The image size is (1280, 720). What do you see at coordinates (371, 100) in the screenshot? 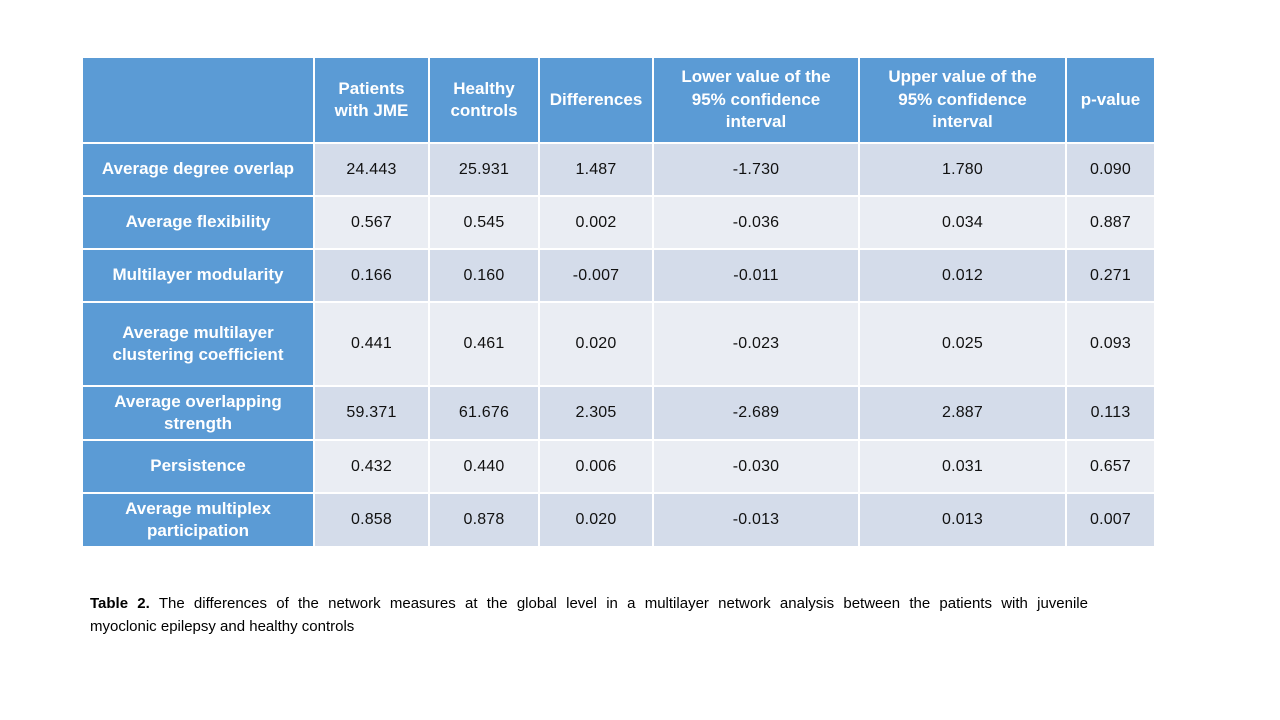
I see `column-header-patients-jme: Patients with JME` at bounding box center [371, 100].